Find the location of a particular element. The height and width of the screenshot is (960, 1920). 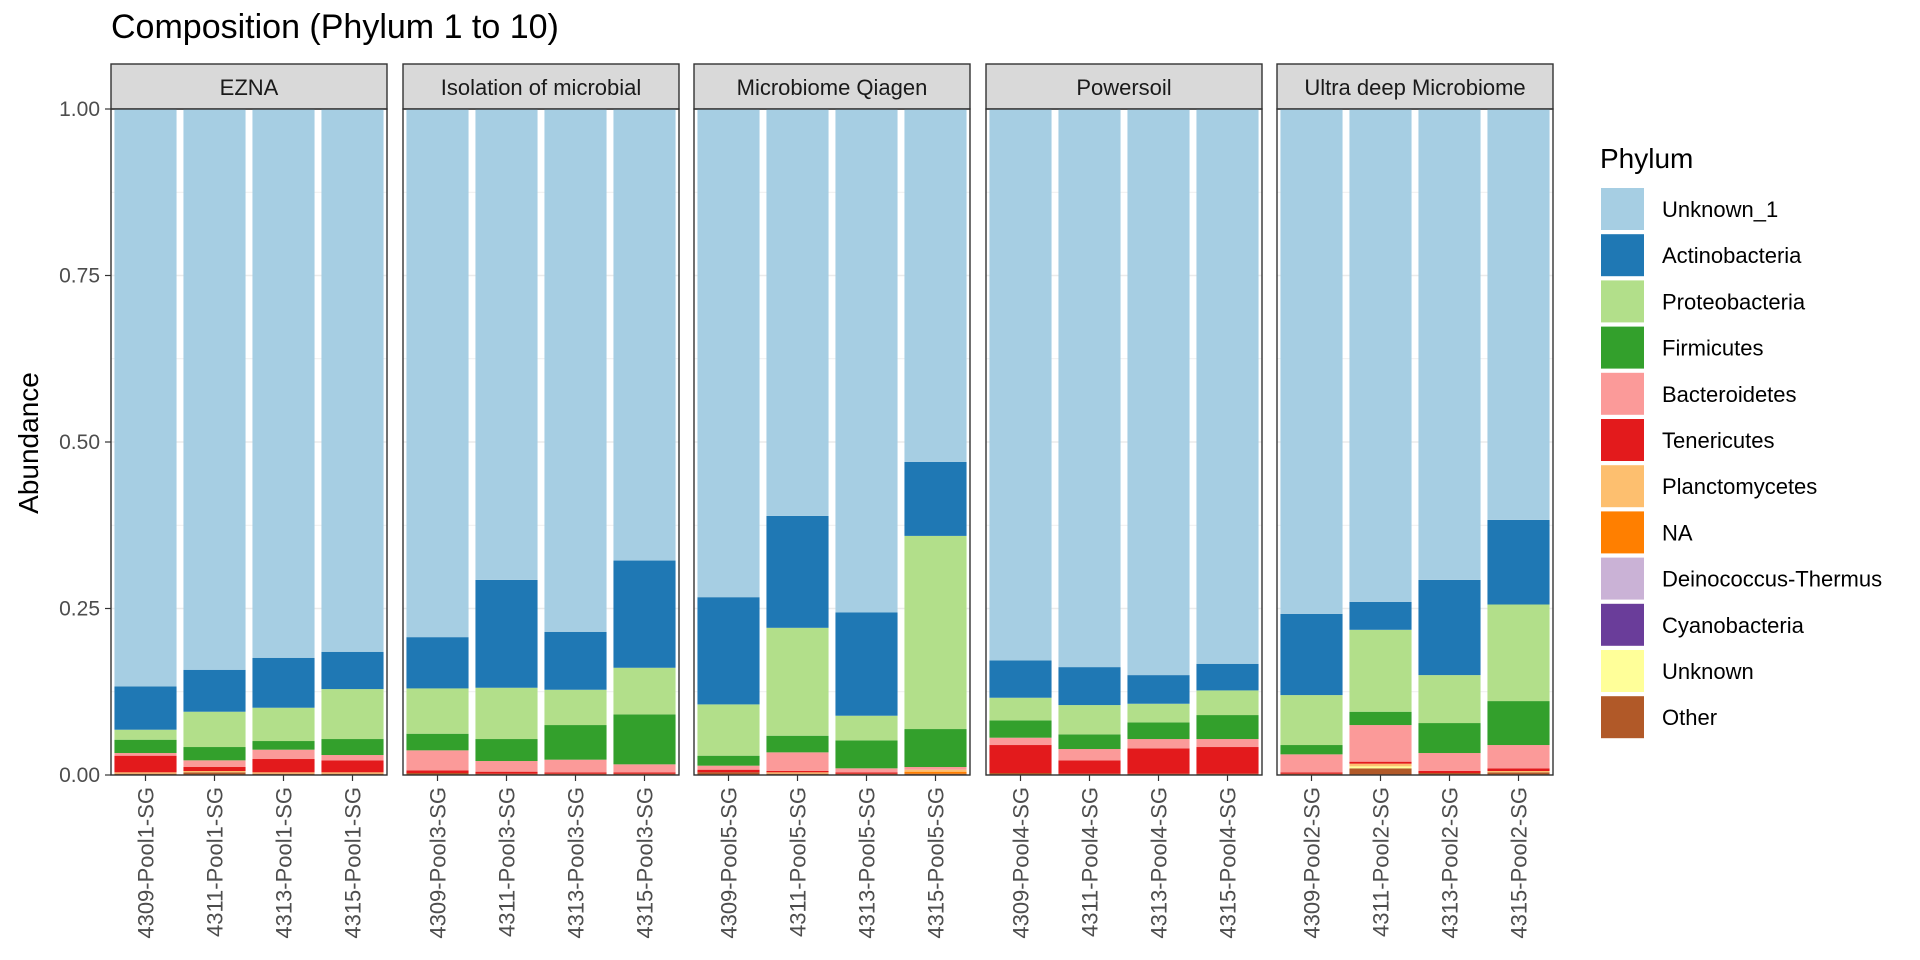

x-tick-label: 4315-Pool1-SG is located at coordinates (353, 863).